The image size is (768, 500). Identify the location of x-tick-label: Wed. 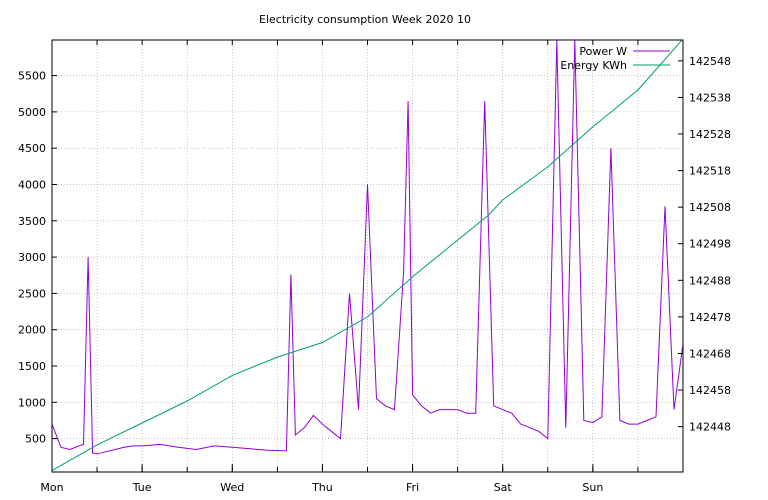
(232, 487).